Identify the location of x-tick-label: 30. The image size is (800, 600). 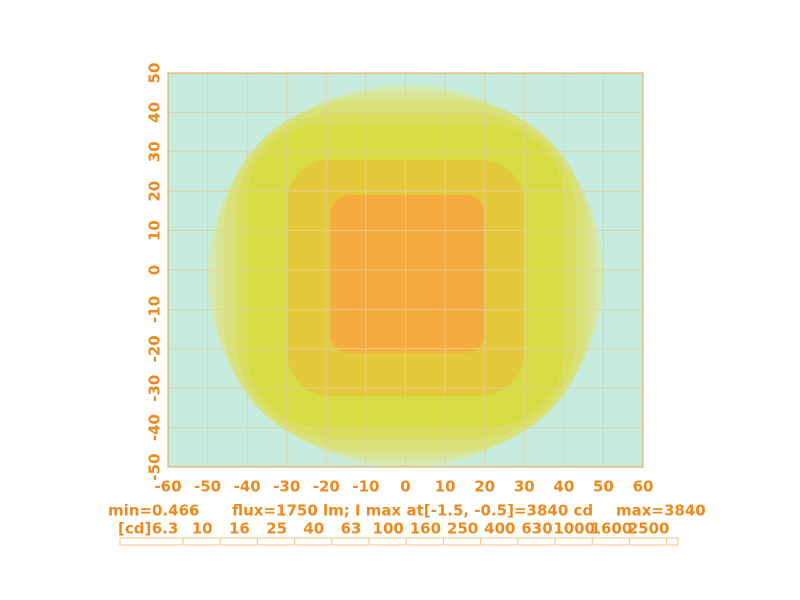
(524, 487).